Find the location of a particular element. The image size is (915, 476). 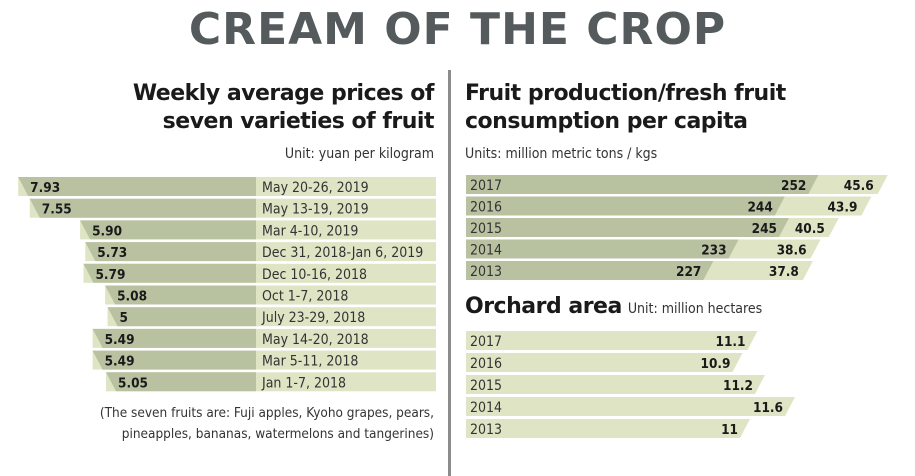

orchard-chart-title: Orchard area is located at coordinates (543, 306).